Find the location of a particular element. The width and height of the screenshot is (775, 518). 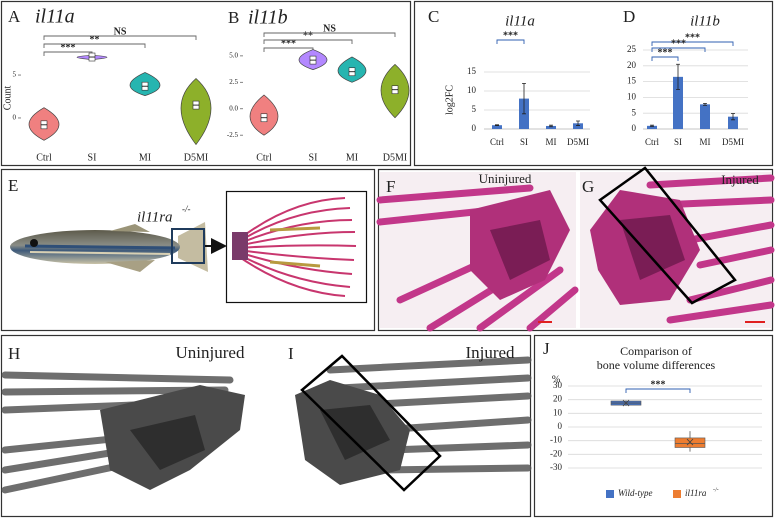

genotype-label: il11ra is located at coordinates (155, 217).